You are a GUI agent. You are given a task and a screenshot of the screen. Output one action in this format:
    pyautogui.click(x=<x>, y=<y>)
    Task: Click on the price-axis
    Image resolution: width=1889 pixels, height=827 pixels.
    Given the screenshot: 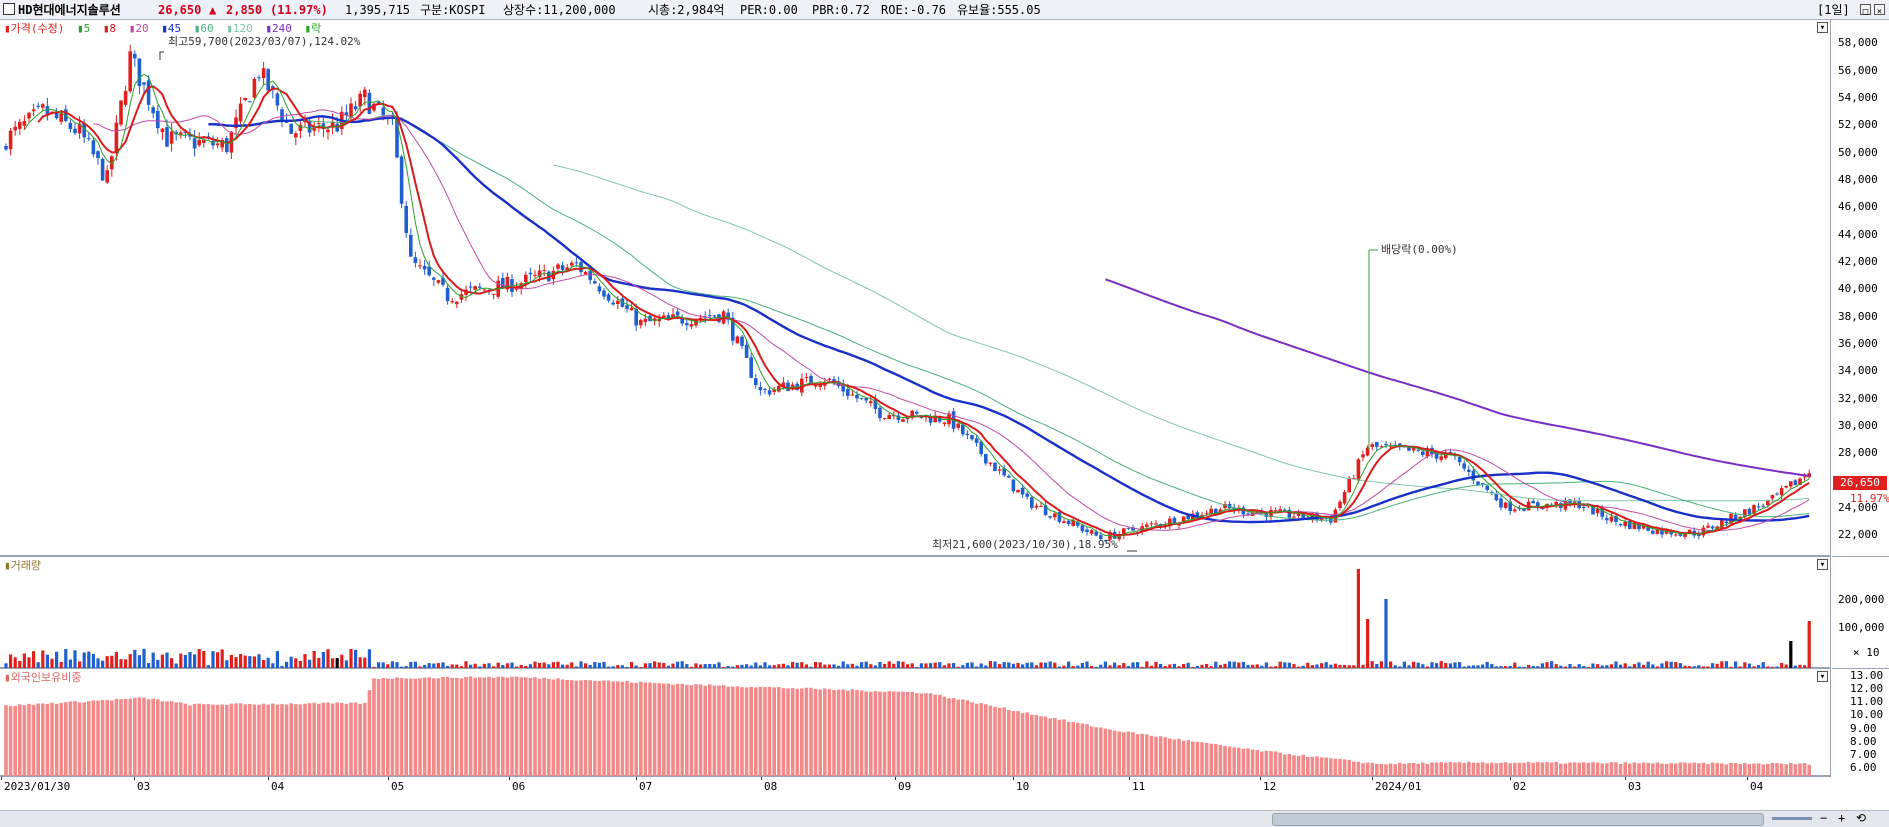 What is the action you would take?
    pyautogui.click(x=1860, y=288)
    